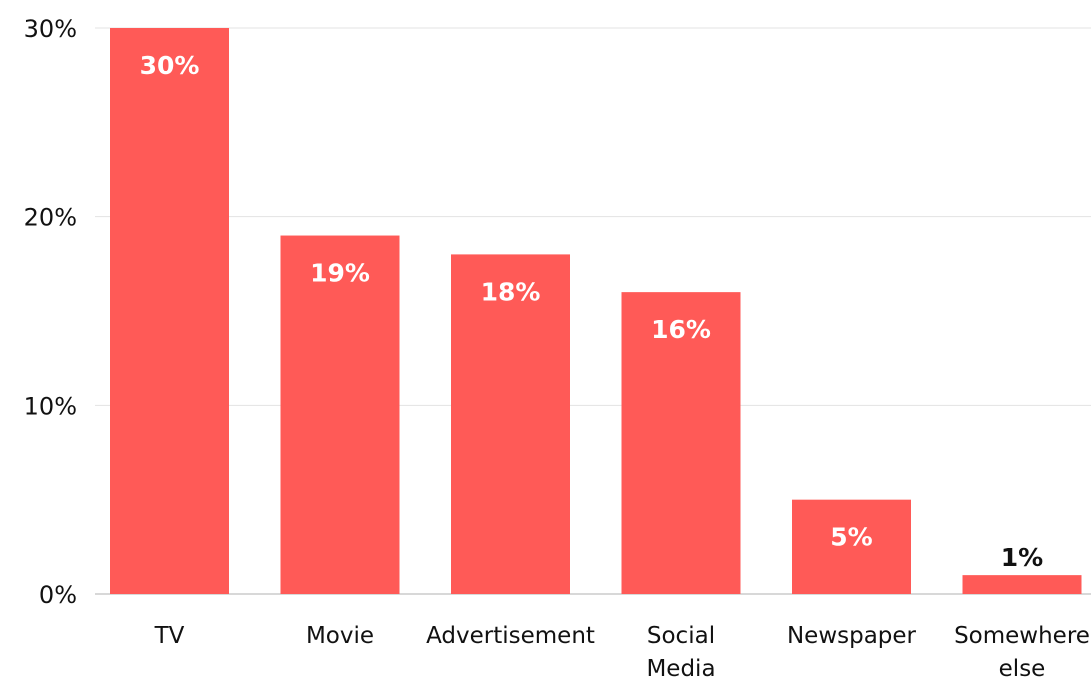  What do you see at coordinates (1022, 557) in the screenshot?
I see `data-label: 1%` at bounding box center [1022, 557].